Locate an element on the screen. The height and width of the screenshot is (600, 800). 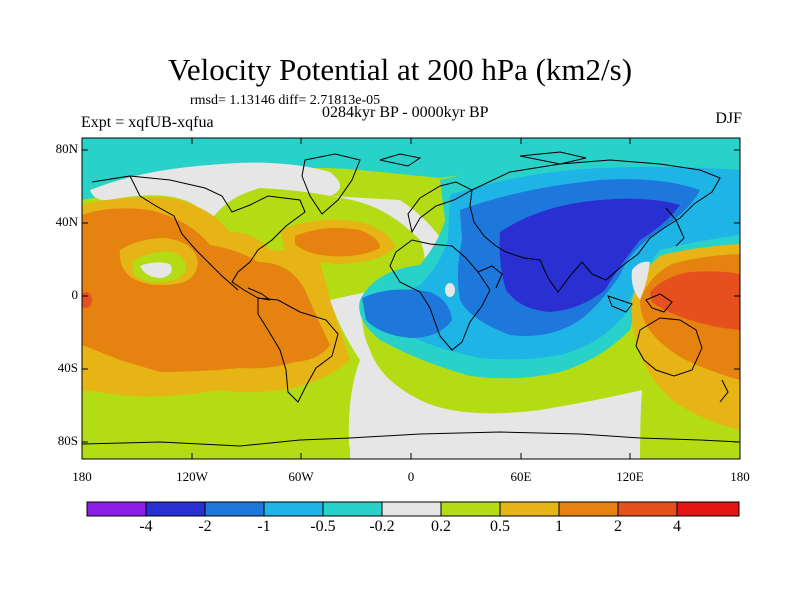
colorbar-label: -2 is located at coordinates (205, 526).